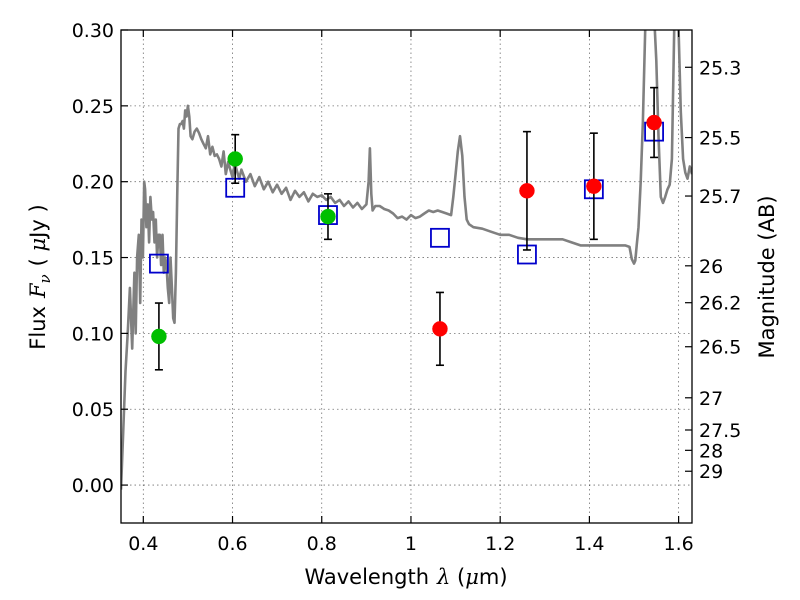 Image resolution: width=800 pixels, height=600 pixels. Describe the element at coordinates (711, 267) in the screenshot. I see `mag-tick-label: 26` at that location.